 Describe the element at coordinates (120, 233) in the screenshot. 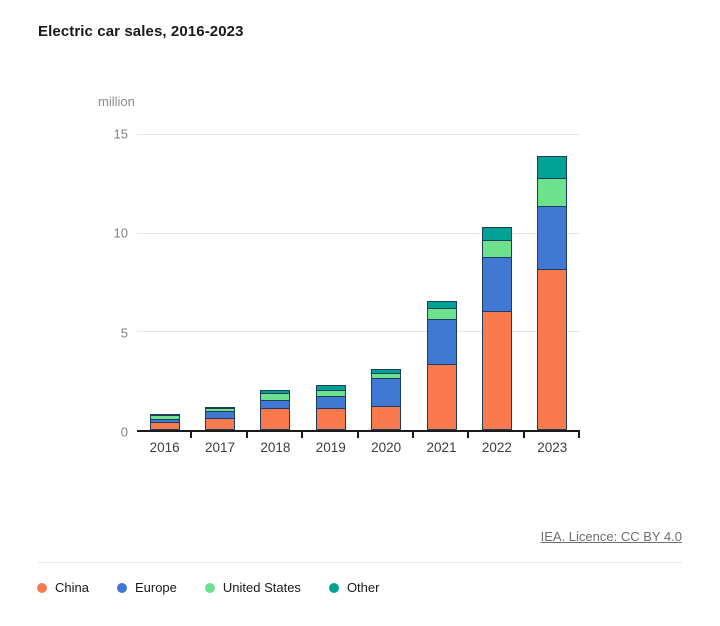

I see `y-axis-tick-label: 10` at that location.